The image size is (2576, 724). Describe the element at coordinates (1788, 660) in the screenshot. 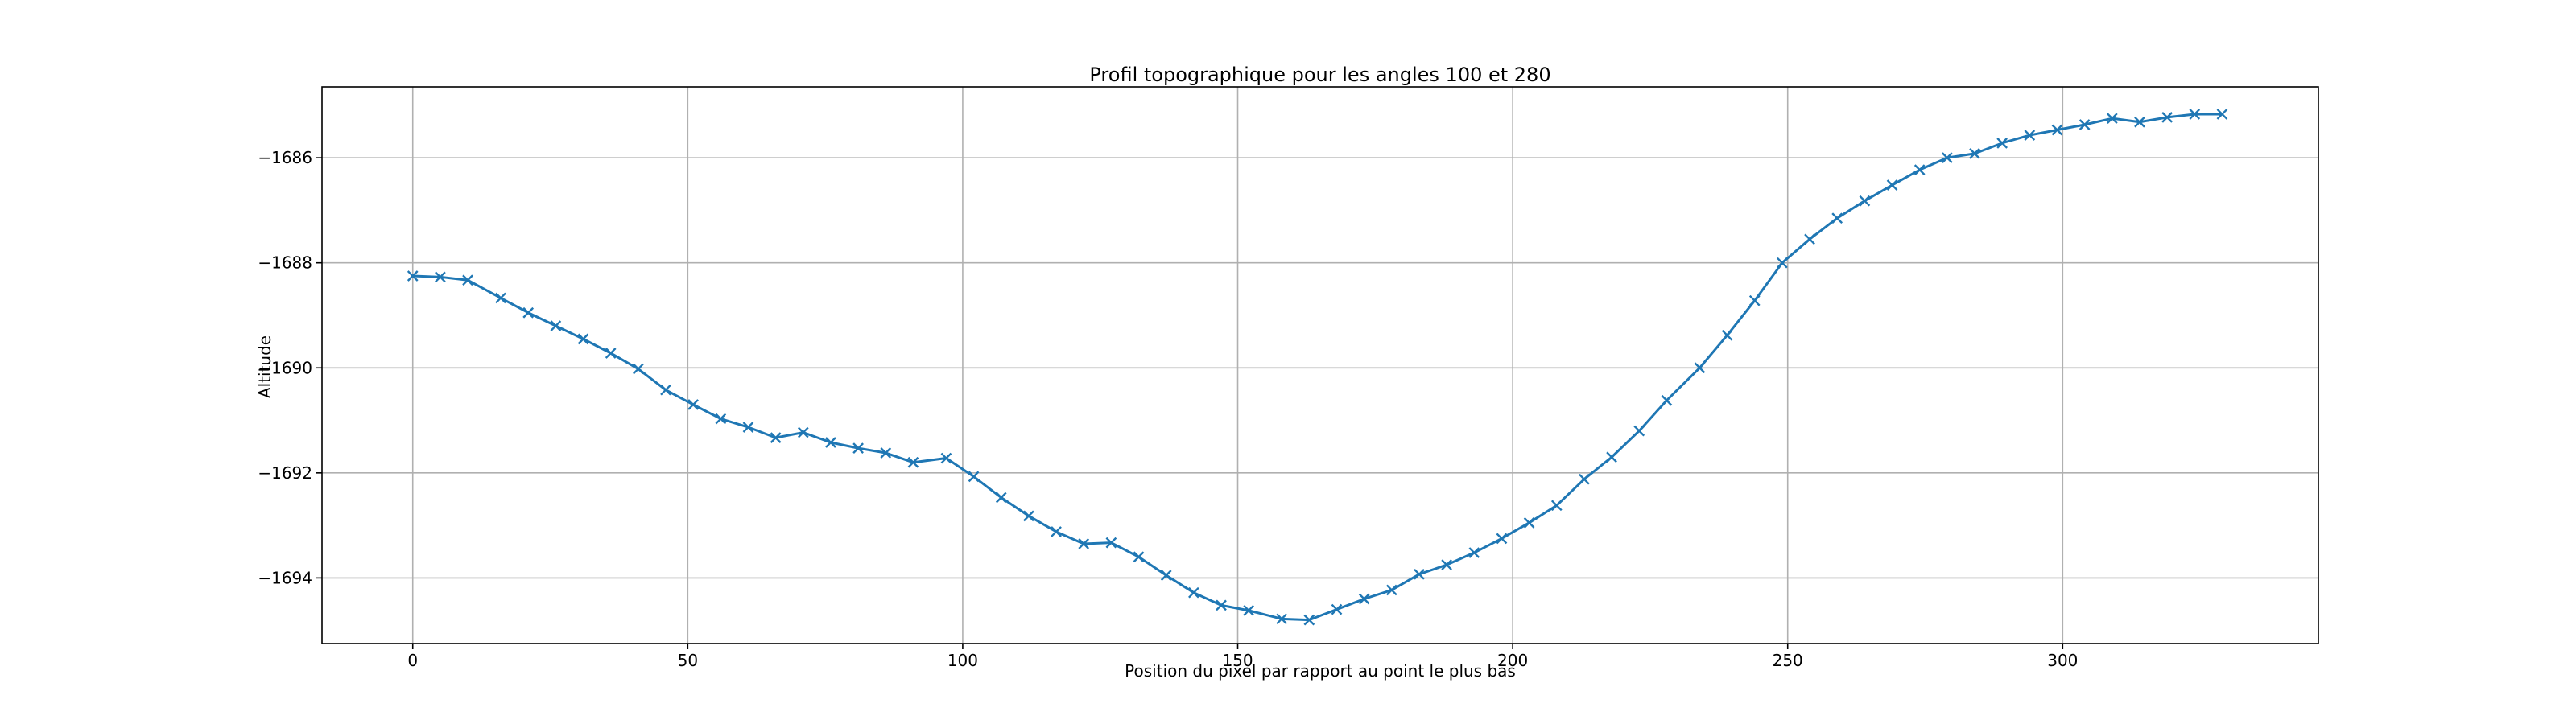

I see `x-tick-label: 250` at that location.